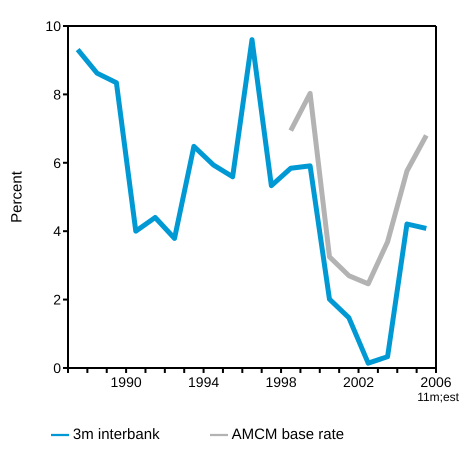 The image size is (467, 456). What do you see at coordinates (126, 382) in the screenshot?
I see `x-tick-label: 1990` at bounding box center [126, 382].